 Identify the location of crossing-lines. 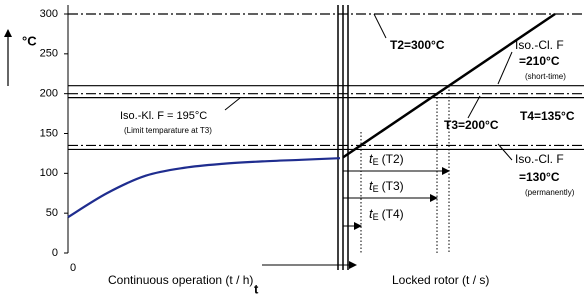
(405, 169).